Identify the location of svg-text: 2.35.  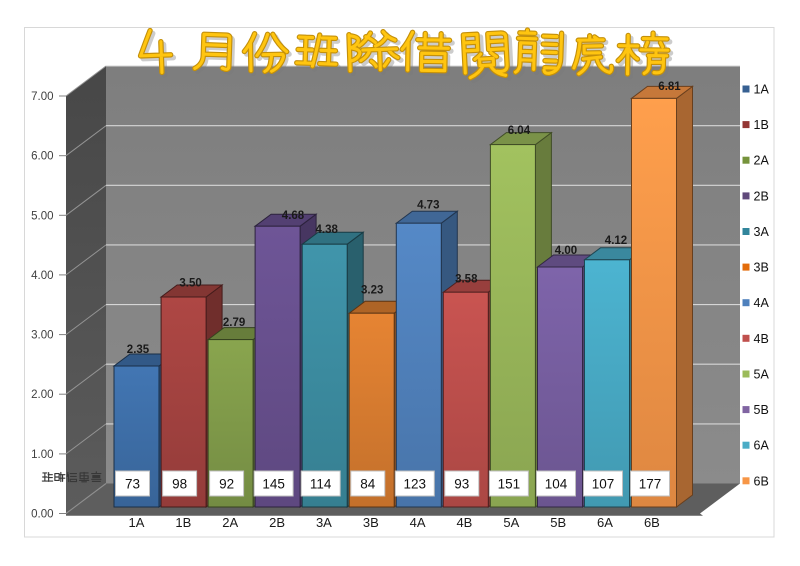
(138, 350).